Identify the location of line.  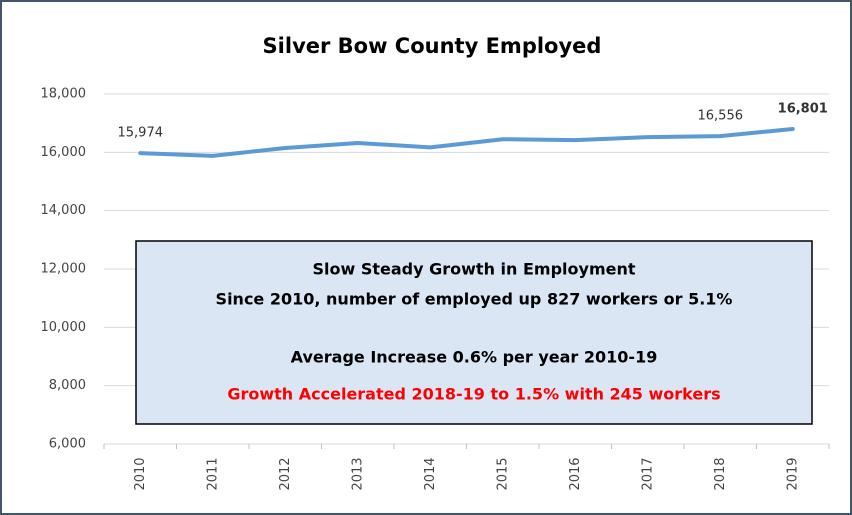
(466, 142).